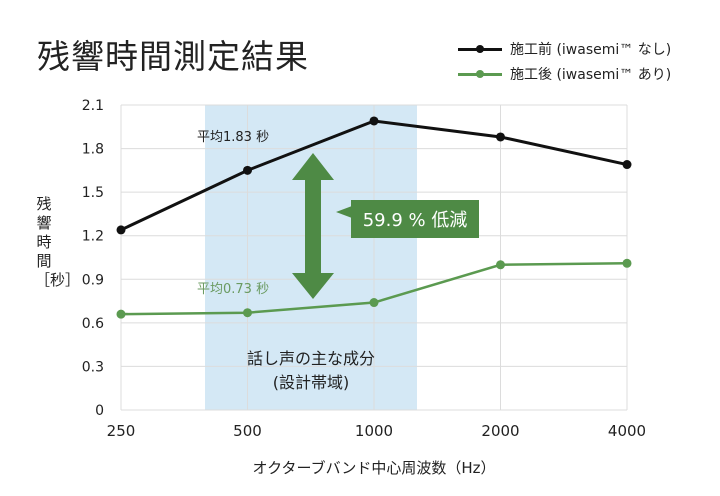 The image size is (720, 496). Describe the element at coordinates (93, 193) in the screenshot. I see `y-tick-label: 1.5` at that location.